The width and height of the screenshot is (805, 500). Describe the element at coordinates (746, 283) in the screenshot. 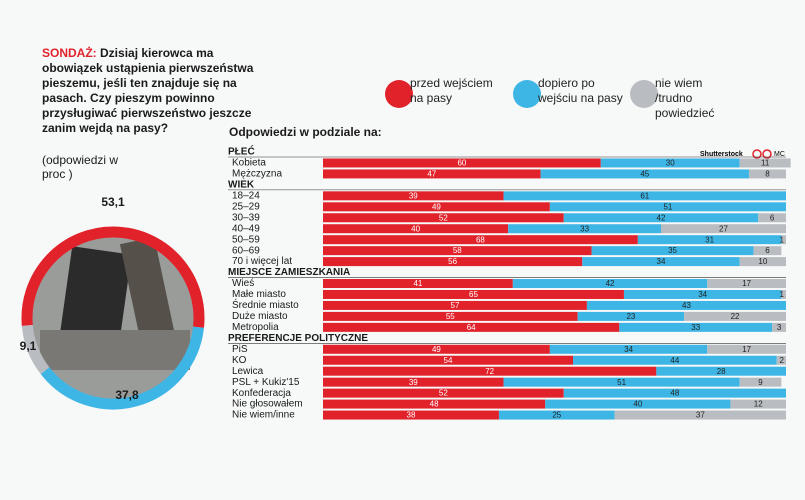

I see `value-label: 17` at that location.